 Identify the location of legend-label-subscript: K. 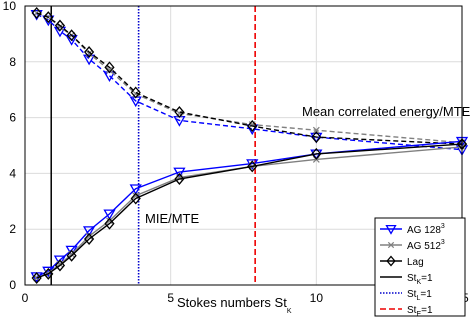
(418, 282).